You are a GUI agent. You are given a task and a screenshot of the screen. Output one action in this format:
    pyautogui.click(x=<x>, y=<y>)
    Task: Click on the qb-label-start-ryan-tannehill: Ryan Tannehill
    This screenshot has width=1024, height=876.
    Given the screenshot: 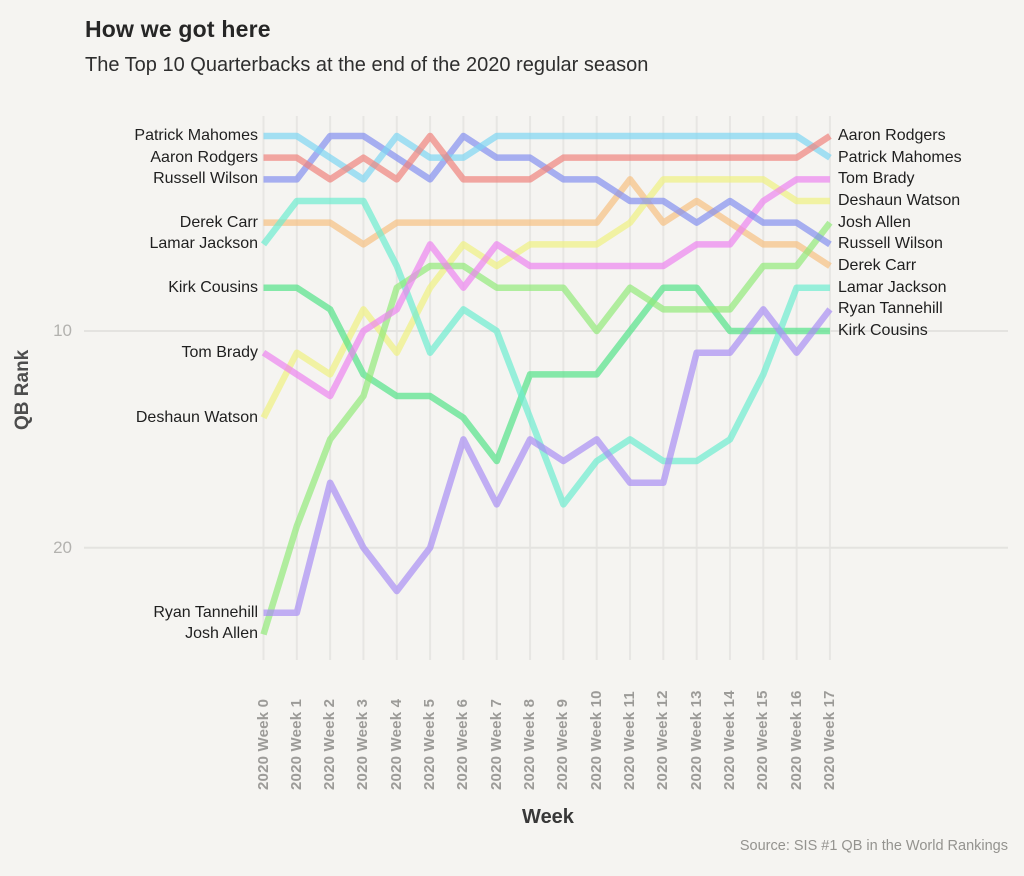 What is the action you would take?
    pyautogui.click(x=205, y=612)
    